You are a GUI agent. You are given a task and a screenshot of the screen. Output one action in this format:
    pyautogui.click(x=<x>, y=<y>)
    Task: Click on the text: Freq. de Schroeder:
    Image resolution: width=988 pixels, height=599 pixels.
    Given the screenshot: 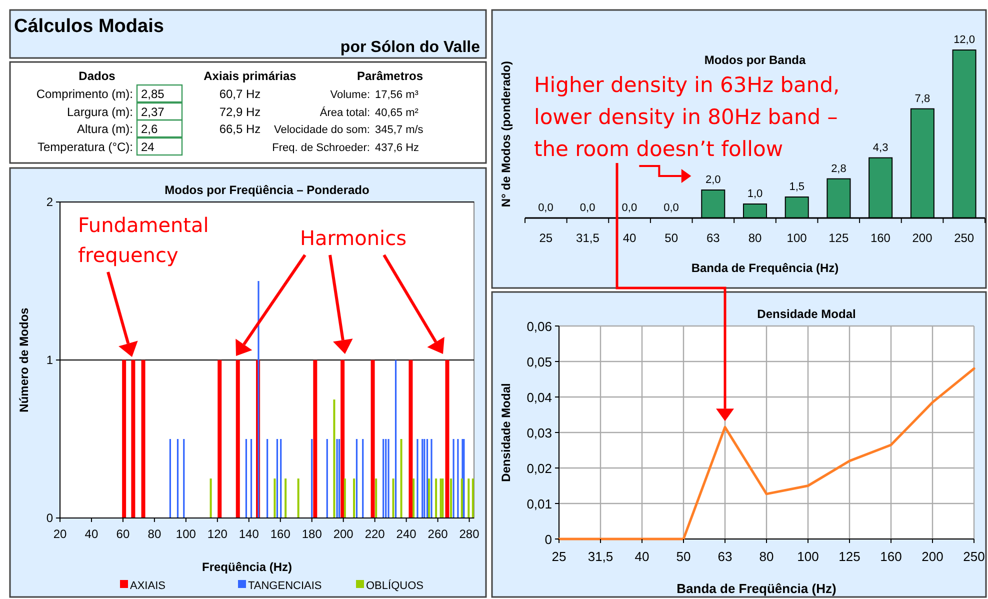 What is the action you would take?
    pyautogui.click(x=321, y=148)
    